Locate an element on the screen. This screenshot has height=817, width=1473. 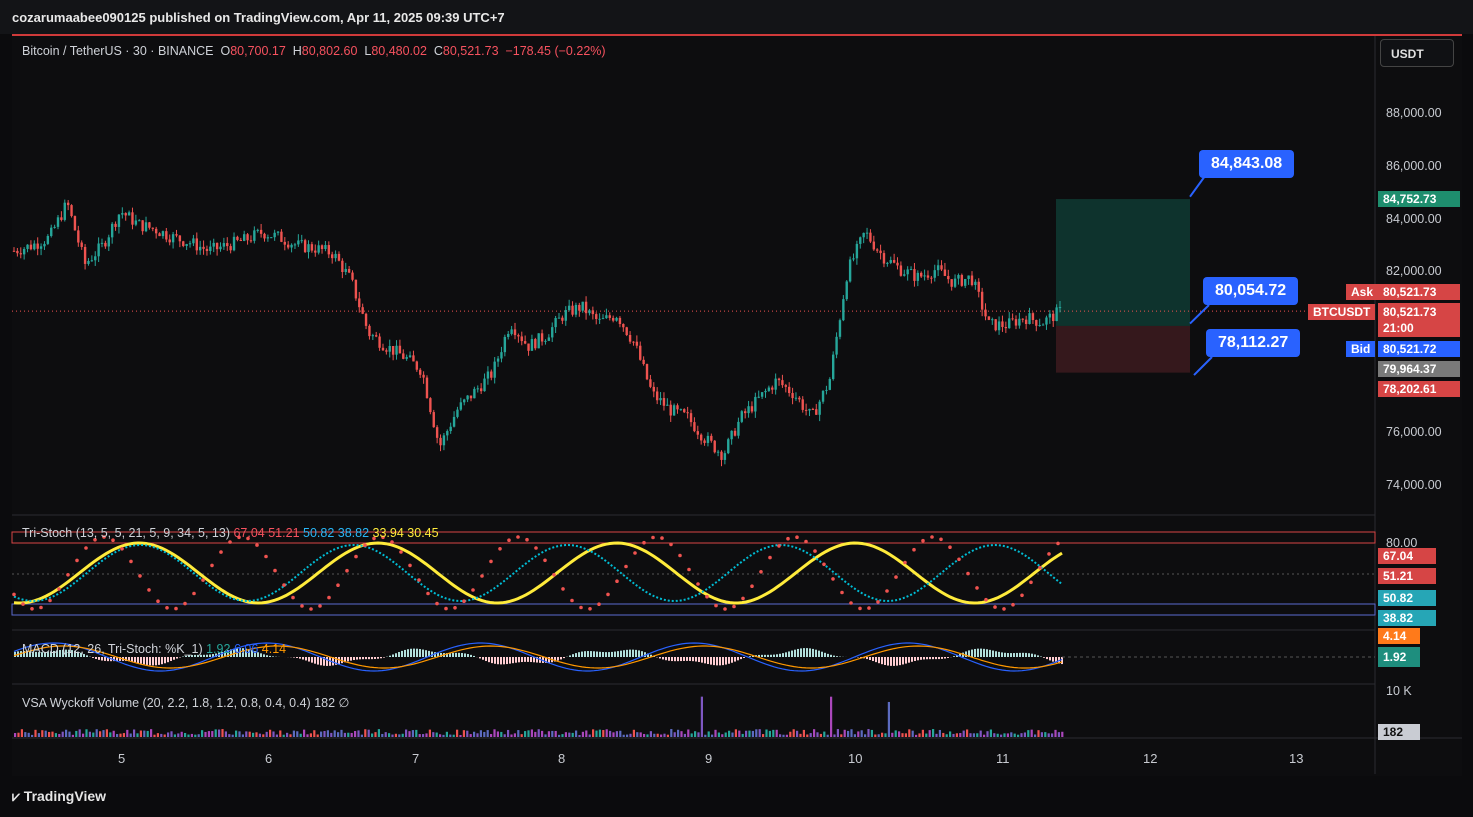
macd-value-2: 6.06 is located at coordinates (246, 649).